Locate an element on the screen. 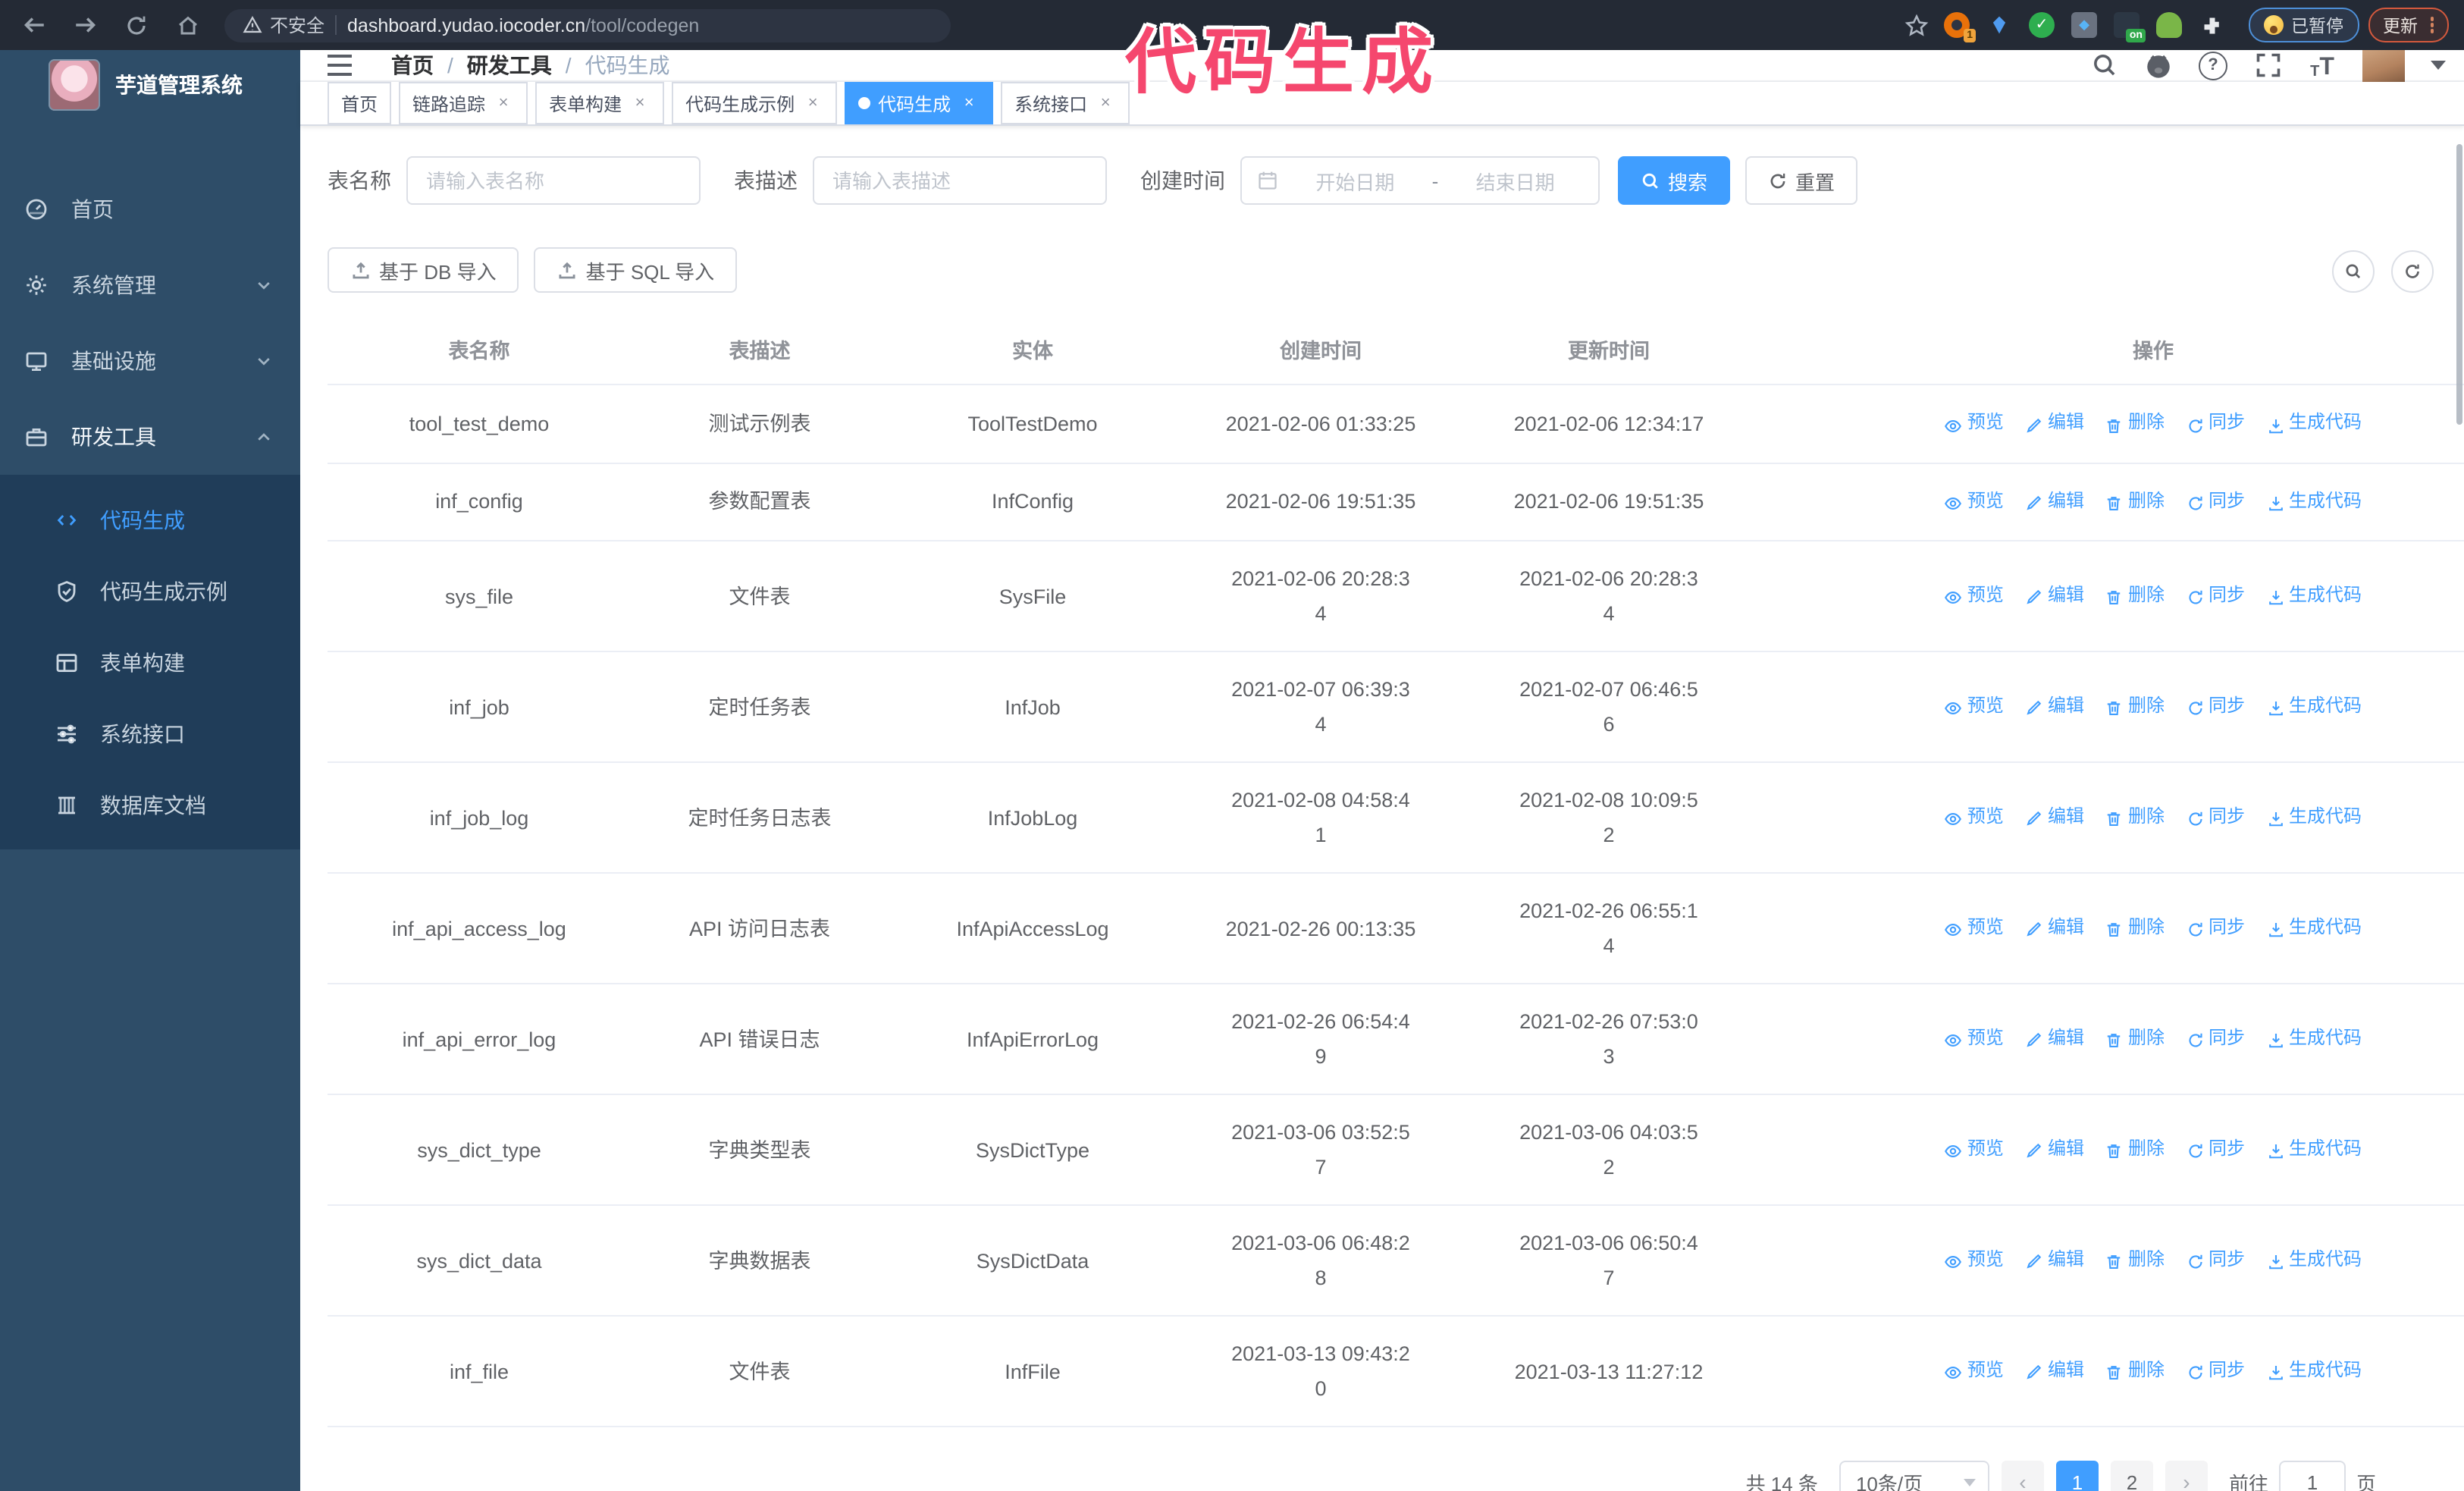 Image resolution: width=2464 pixels, height=1491 pixels. sidebar-item-系统管理: 系统管理 is located at coordinates (150, 285).